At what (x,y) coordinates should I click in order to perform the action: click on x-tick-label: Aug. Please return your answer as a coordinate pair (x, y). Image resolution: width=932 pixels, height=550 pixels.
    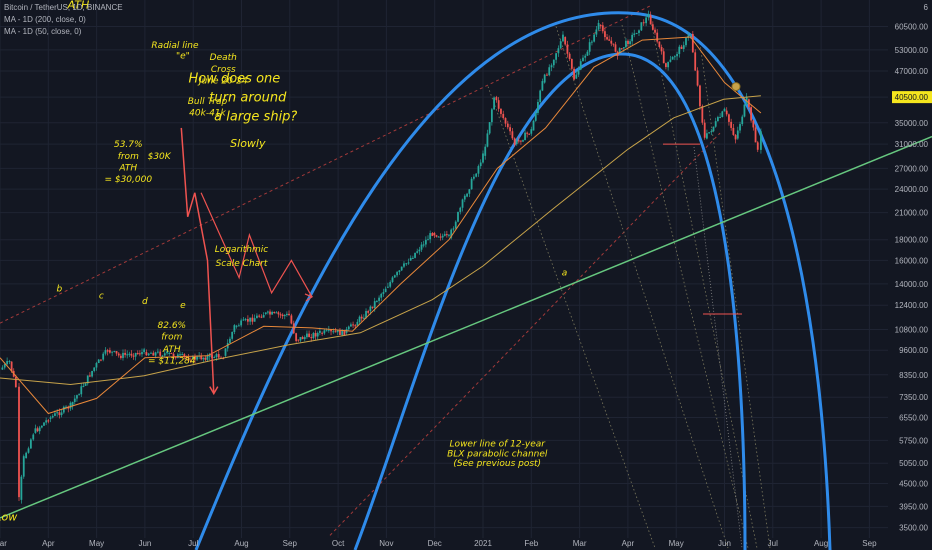
    Looking at the image, I should click on (241, 543).